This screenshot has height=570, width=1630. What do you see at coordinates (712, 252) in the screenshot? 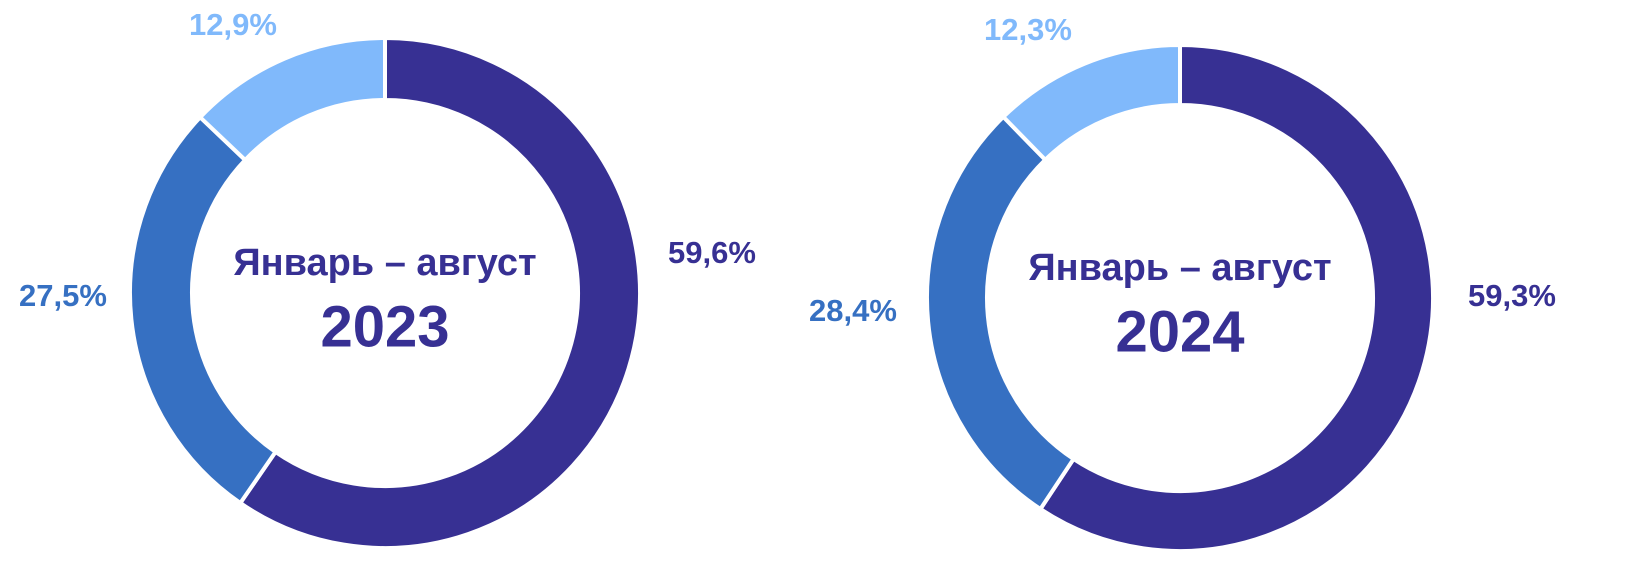
I see `value-label: 59,6%` at bounding box center [712, 252].